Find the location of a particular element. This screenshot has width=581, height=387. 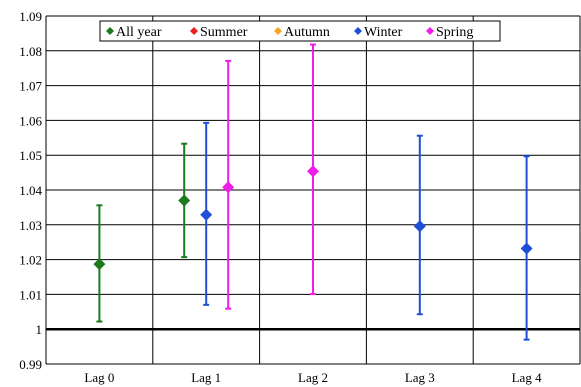

legend-label: Winter is located at coordinates (383, 32).